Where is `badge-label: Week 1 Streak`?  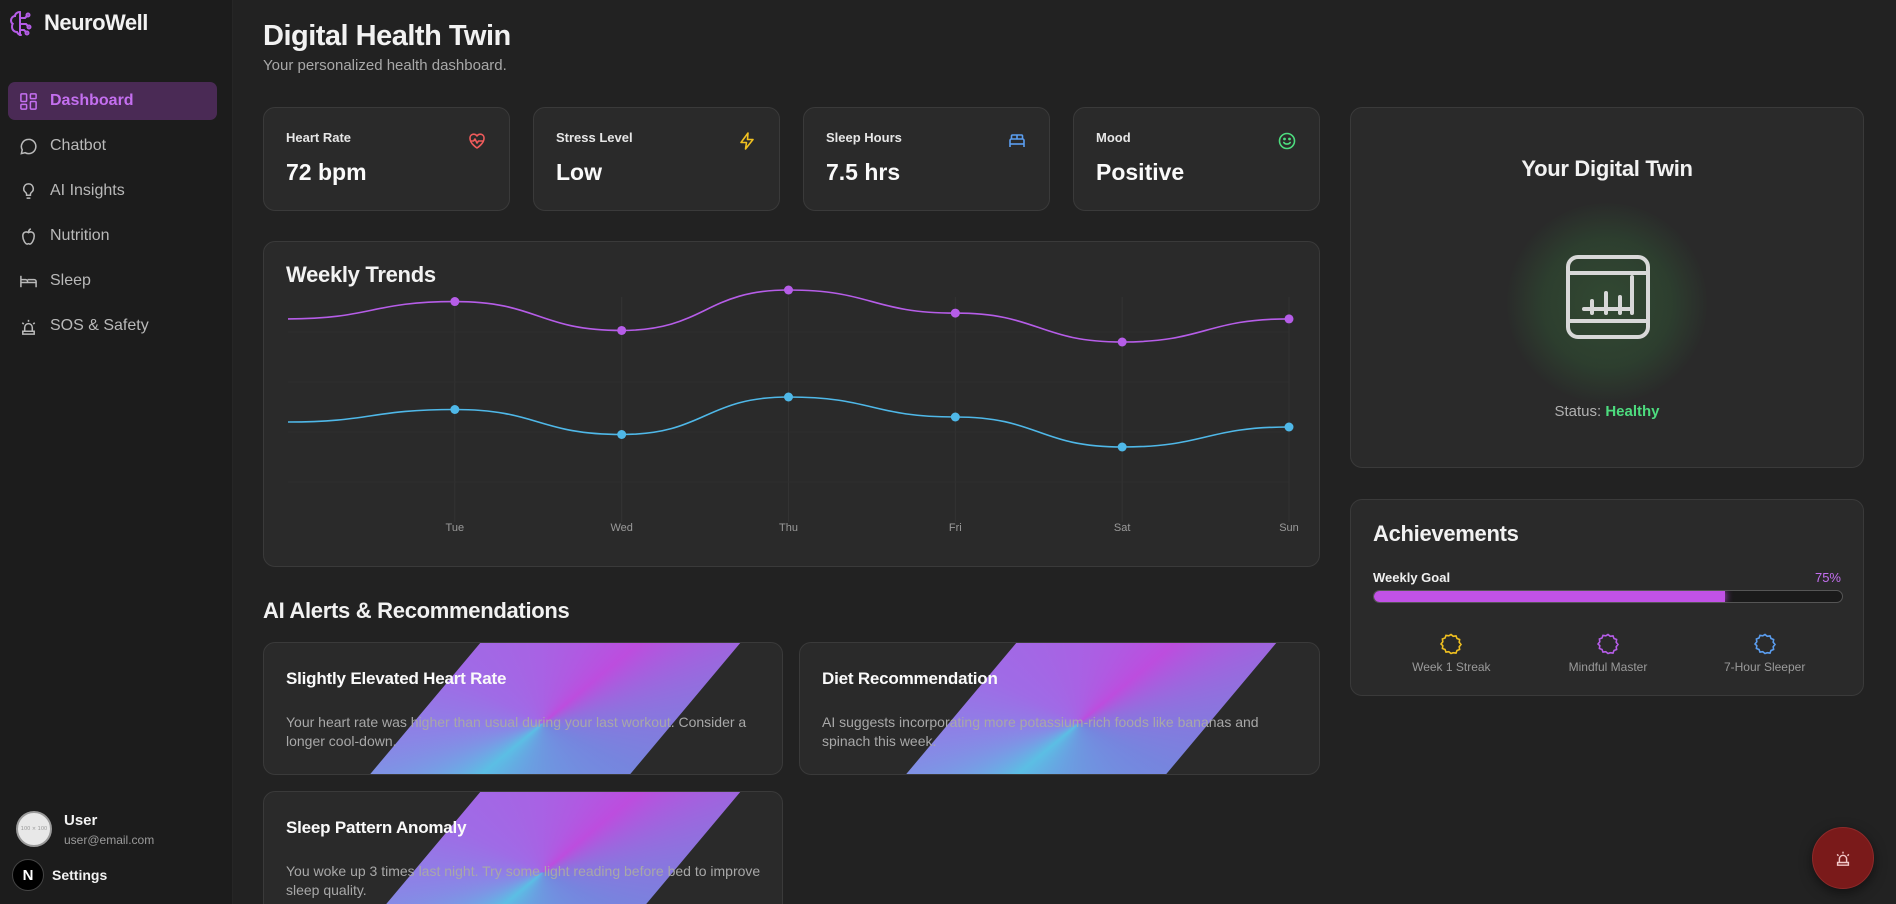 badge-label: Week 1 Streak is located at coordinates (1451, 667).